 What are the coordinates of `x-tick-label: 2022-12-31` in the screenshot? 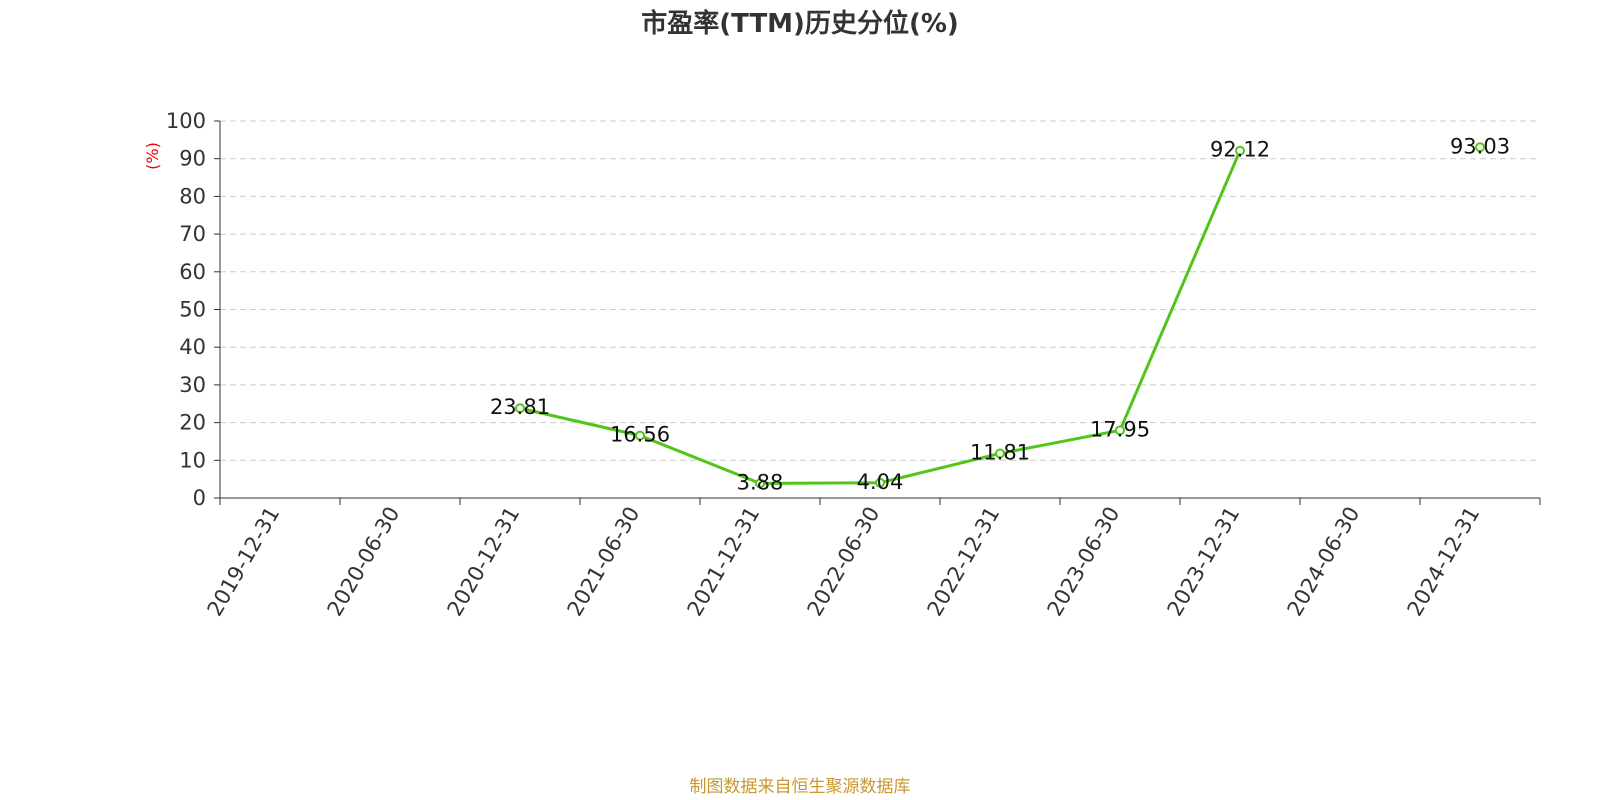 It's located at (964, 562).